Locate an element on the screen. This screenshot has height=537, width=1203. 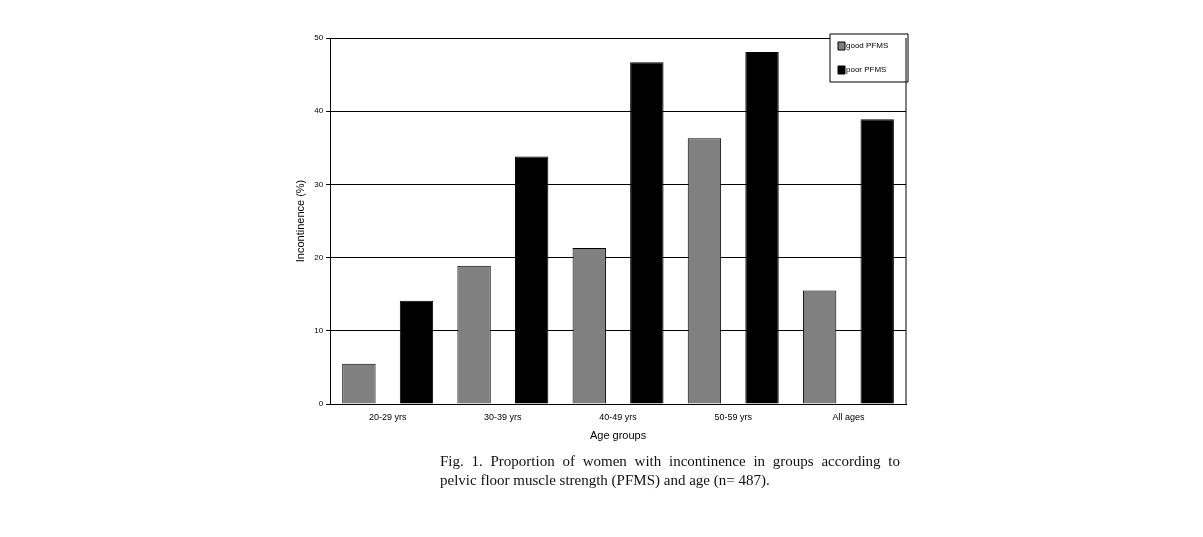
y-tick-label: 0 is located at coordinates (321, 404).